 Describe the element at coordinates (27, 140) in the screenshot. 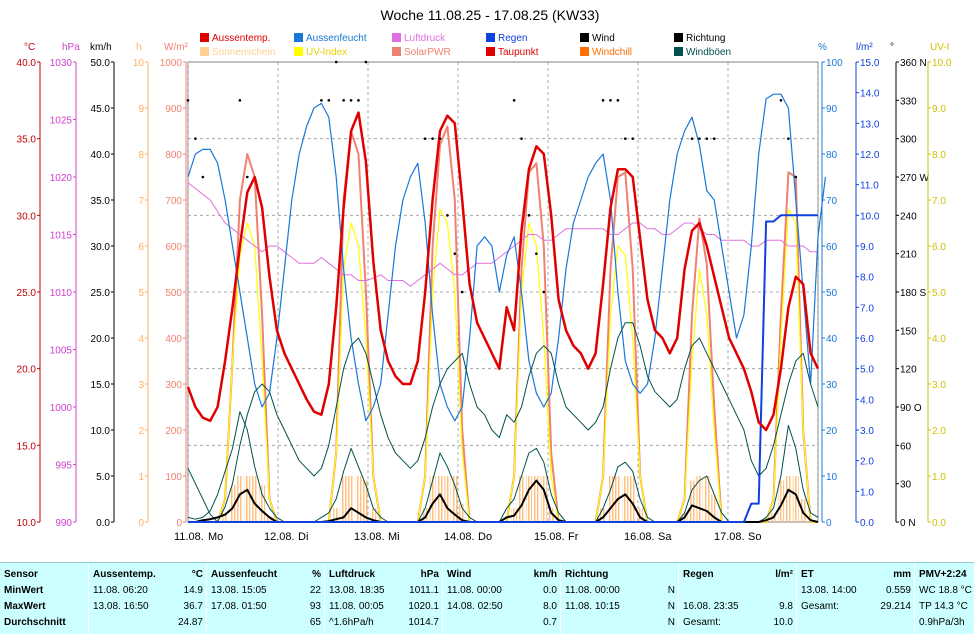

I see `temp-tick-label: 35.0` at that location.